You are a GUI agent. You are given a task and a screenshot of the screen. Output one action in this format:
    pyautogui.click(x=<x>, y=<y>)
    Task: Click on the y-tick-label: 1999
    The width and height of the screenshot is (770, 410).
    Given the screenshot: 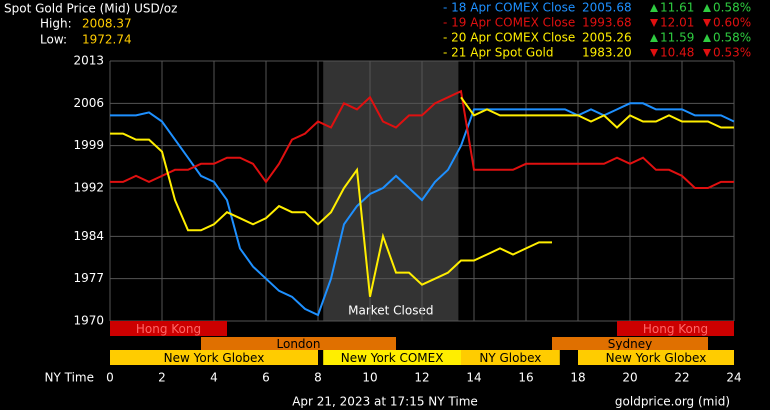 What is the action you would take?
    pyautogui.click(x=88, y=145)
    